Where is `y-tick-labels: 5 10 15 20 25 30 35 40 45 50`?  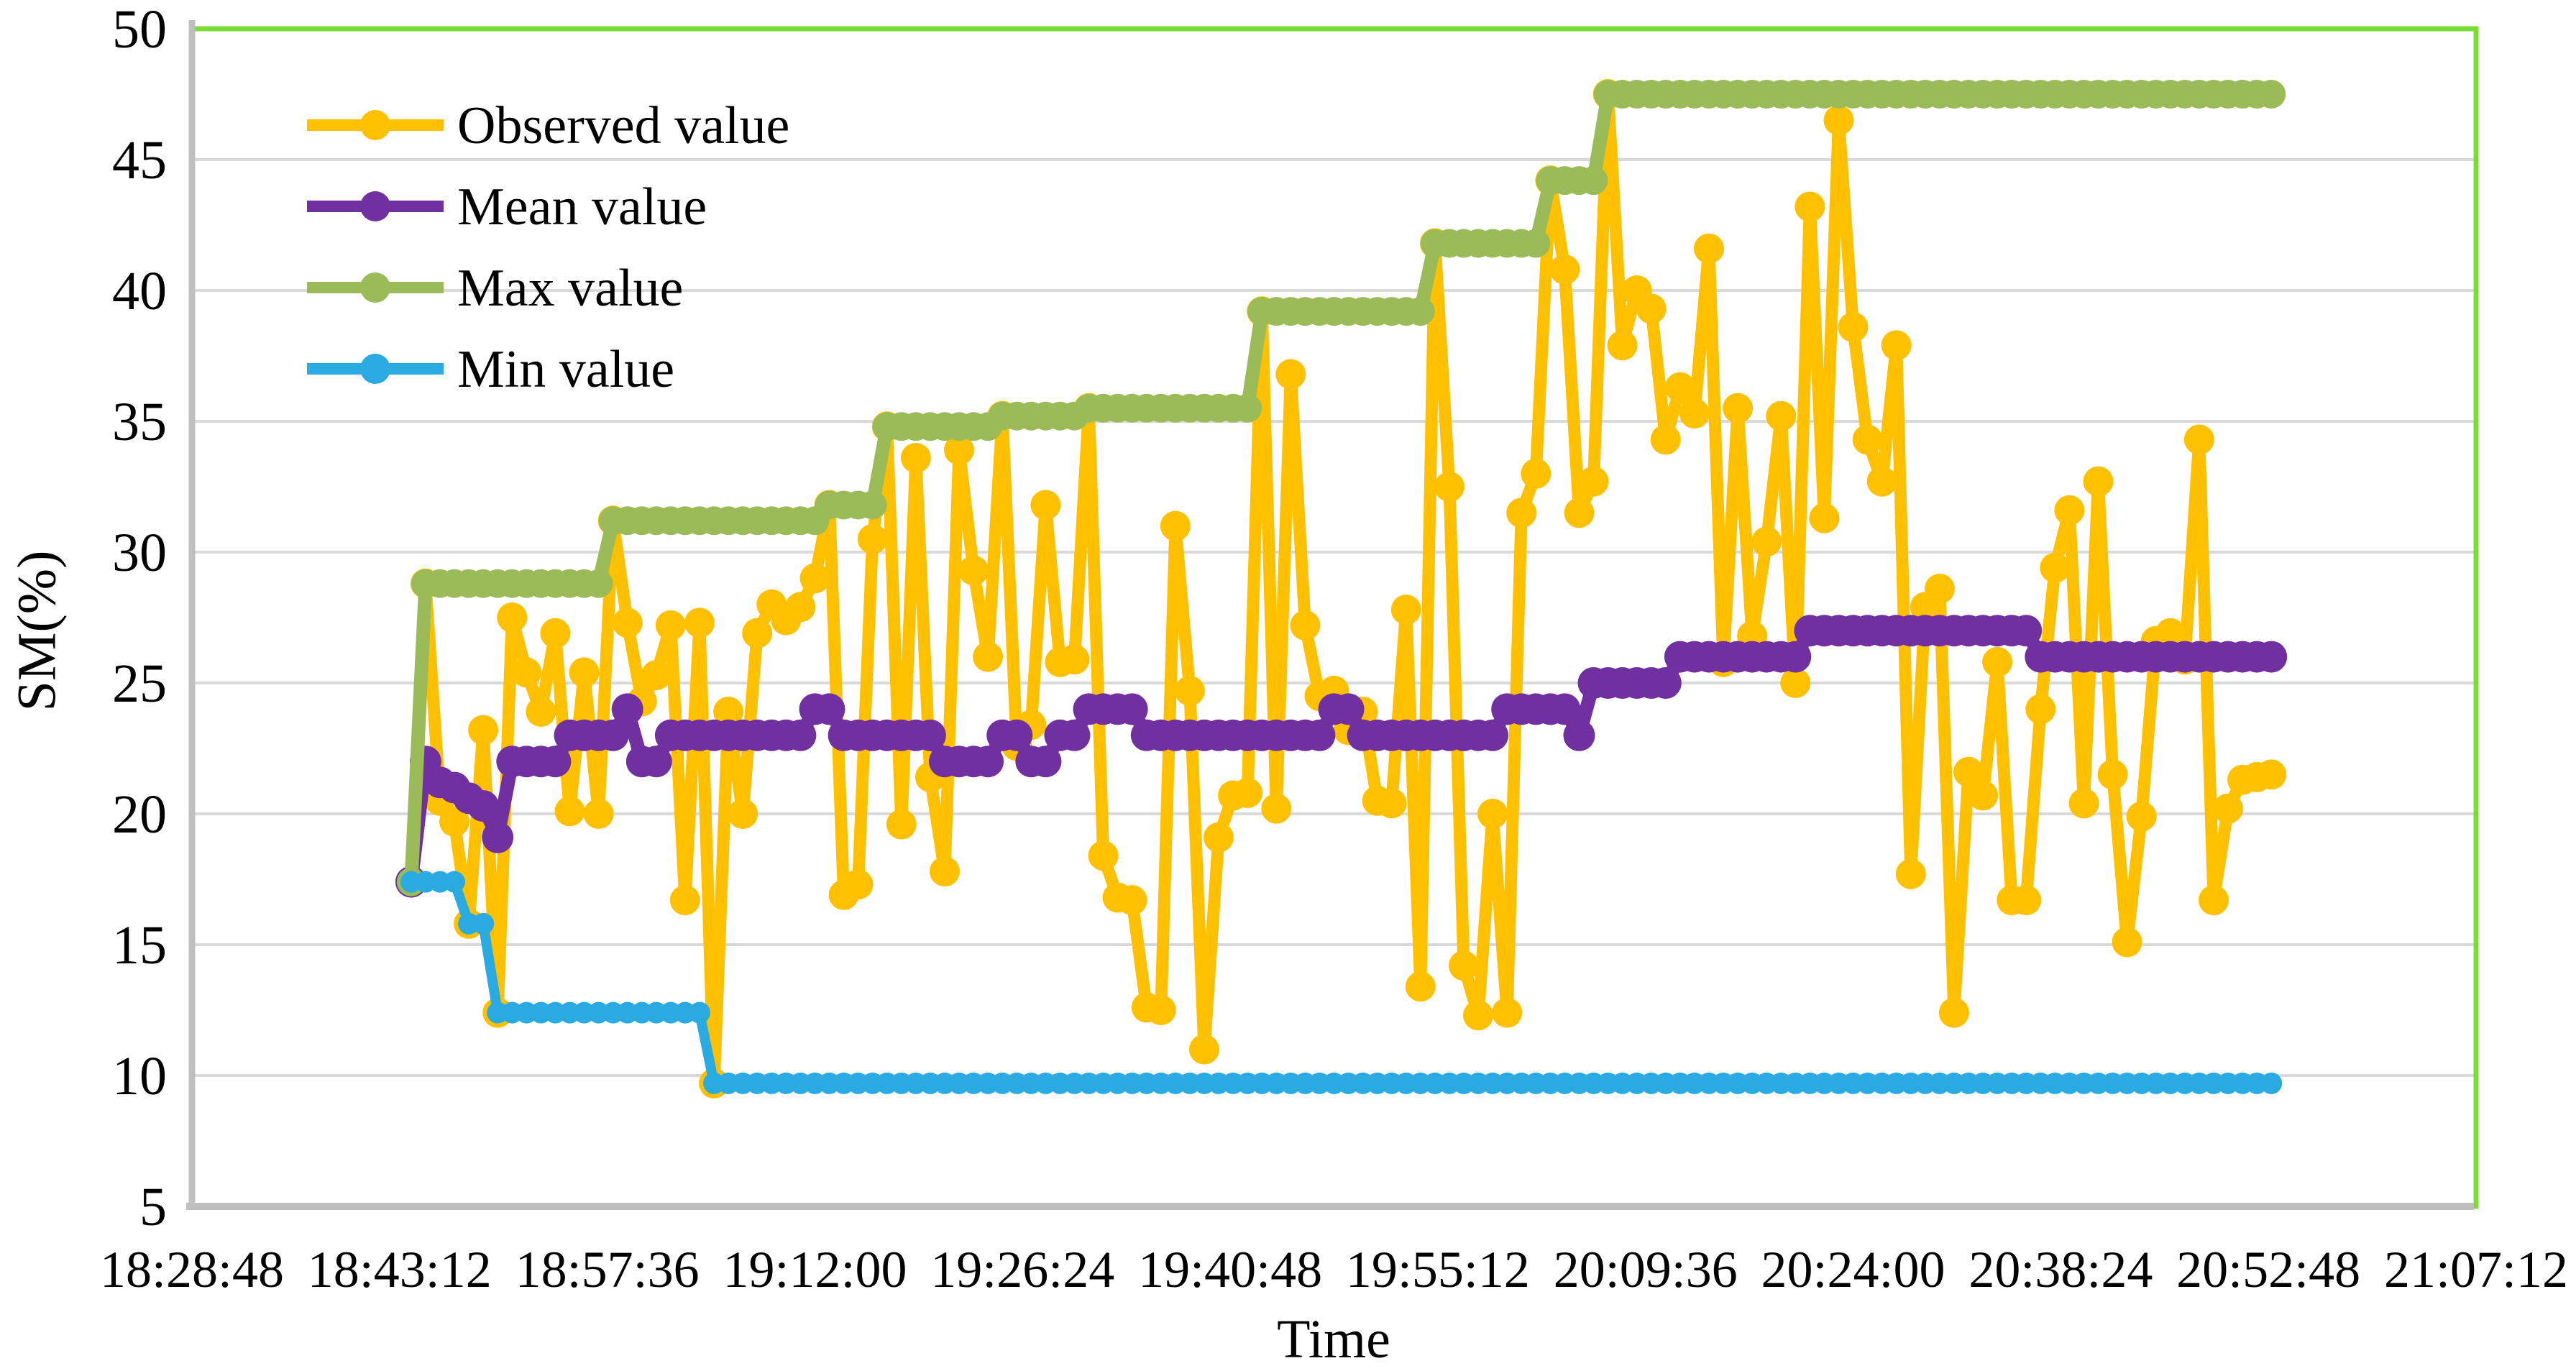 y-tick-labels: 5 10 15 20 25 30 35 40 45 50 is located at coordinates (139, 618).